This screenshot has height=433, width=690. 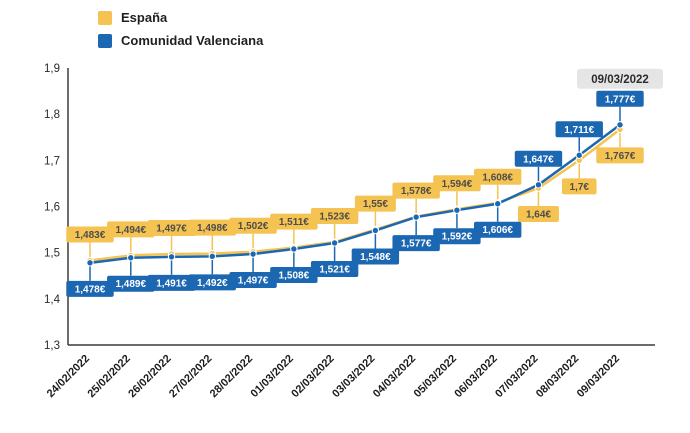 I want to click on data-label: 1,7€, so click(x=579, y=187).